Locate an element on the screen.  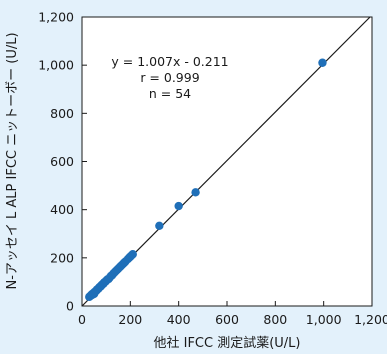
x-axis-title: 他社 IFCC 測定試薬(U/L) is located at coordinates (226, 343).